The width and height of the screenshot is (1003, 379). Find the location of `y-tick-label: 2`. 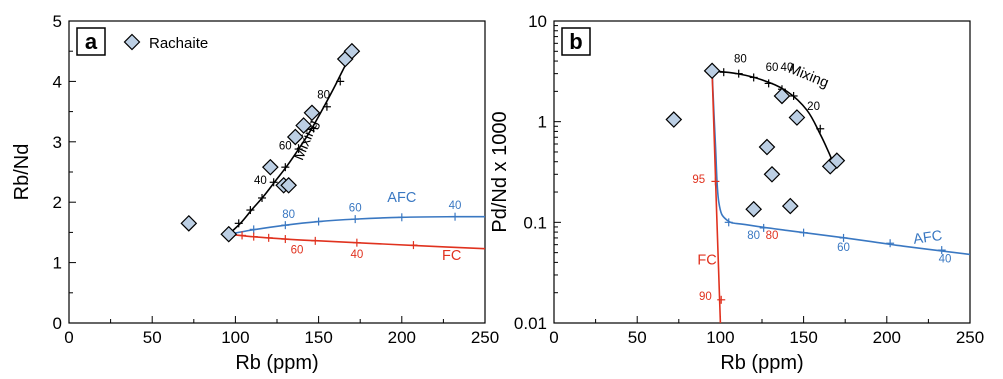

y-tick-label: 2 is located at coordinates (57, 202).